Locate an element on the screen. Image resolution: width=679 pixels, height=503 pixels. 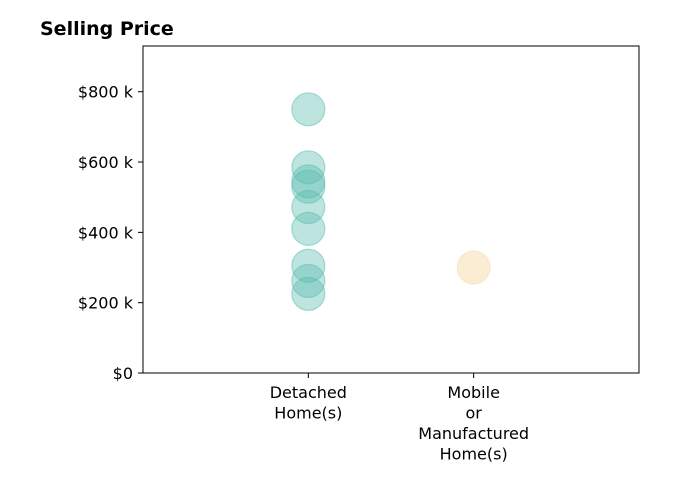
chart-title: Selling Price is located at coordinates (107, 29).